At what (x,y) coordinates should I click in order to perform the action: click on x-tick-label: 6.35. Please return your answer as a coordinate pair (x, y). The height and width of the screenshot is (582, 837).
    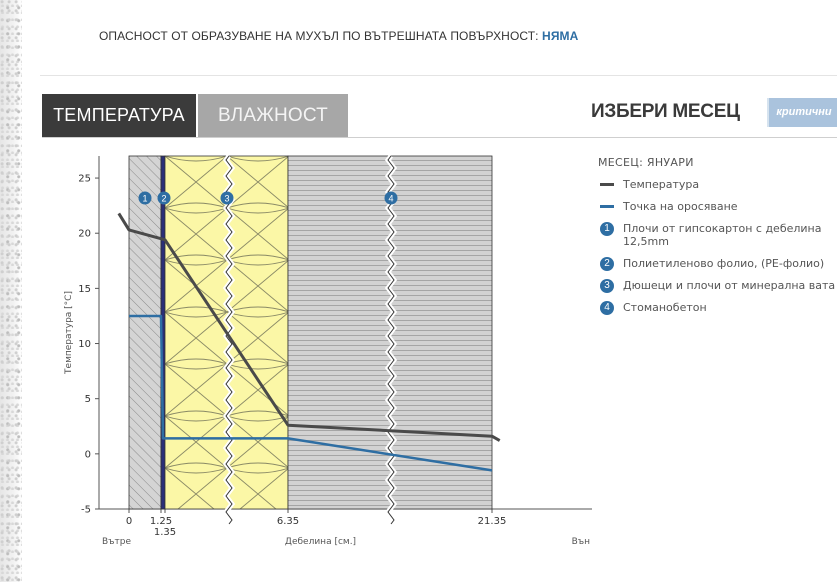
    Looking at the image, I should click on (288, 521).